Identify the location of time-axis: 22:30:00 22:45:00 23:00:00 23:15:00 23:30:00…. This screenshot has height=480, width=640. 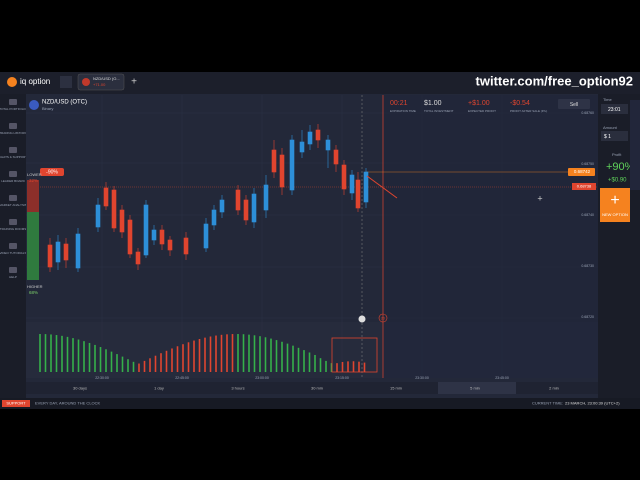
(302, 378).